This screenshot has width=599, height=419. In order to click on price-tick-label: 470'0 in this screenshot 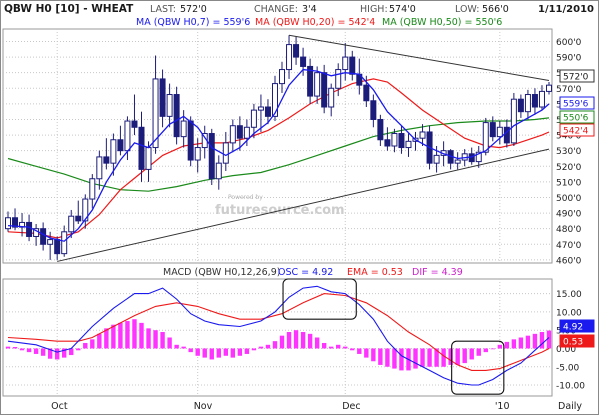, I will do `click(569, 246)`.